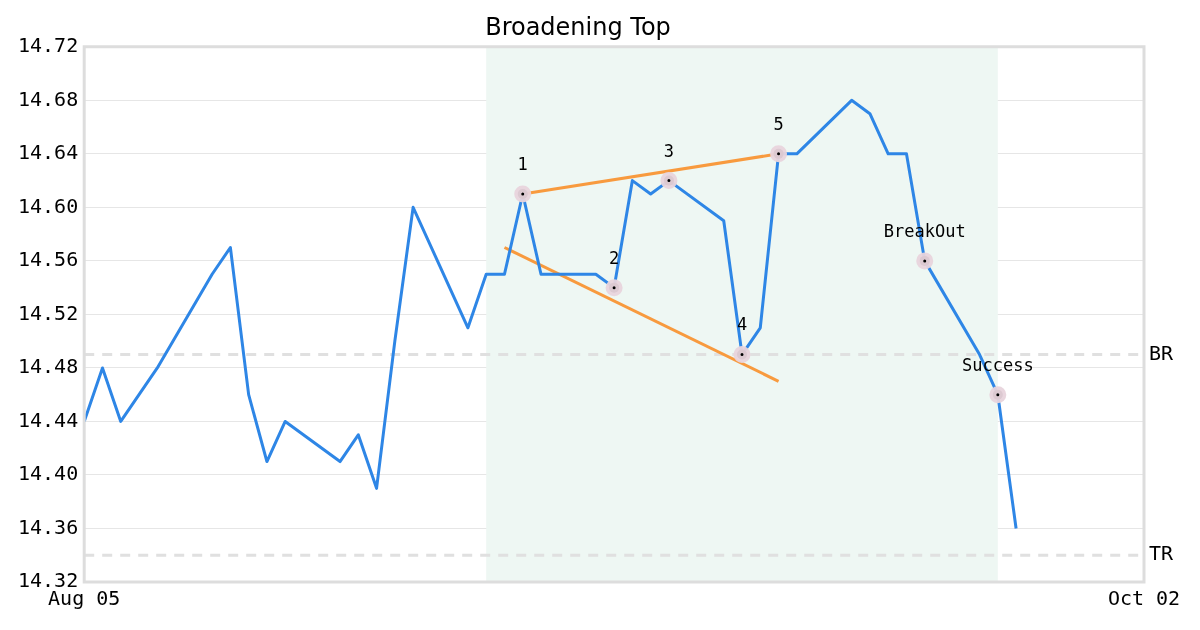  What do you see at coordinates (48, 526) in the screenshot?
I see `y-tick-label: 14.36` at bounding box center [48, 526].